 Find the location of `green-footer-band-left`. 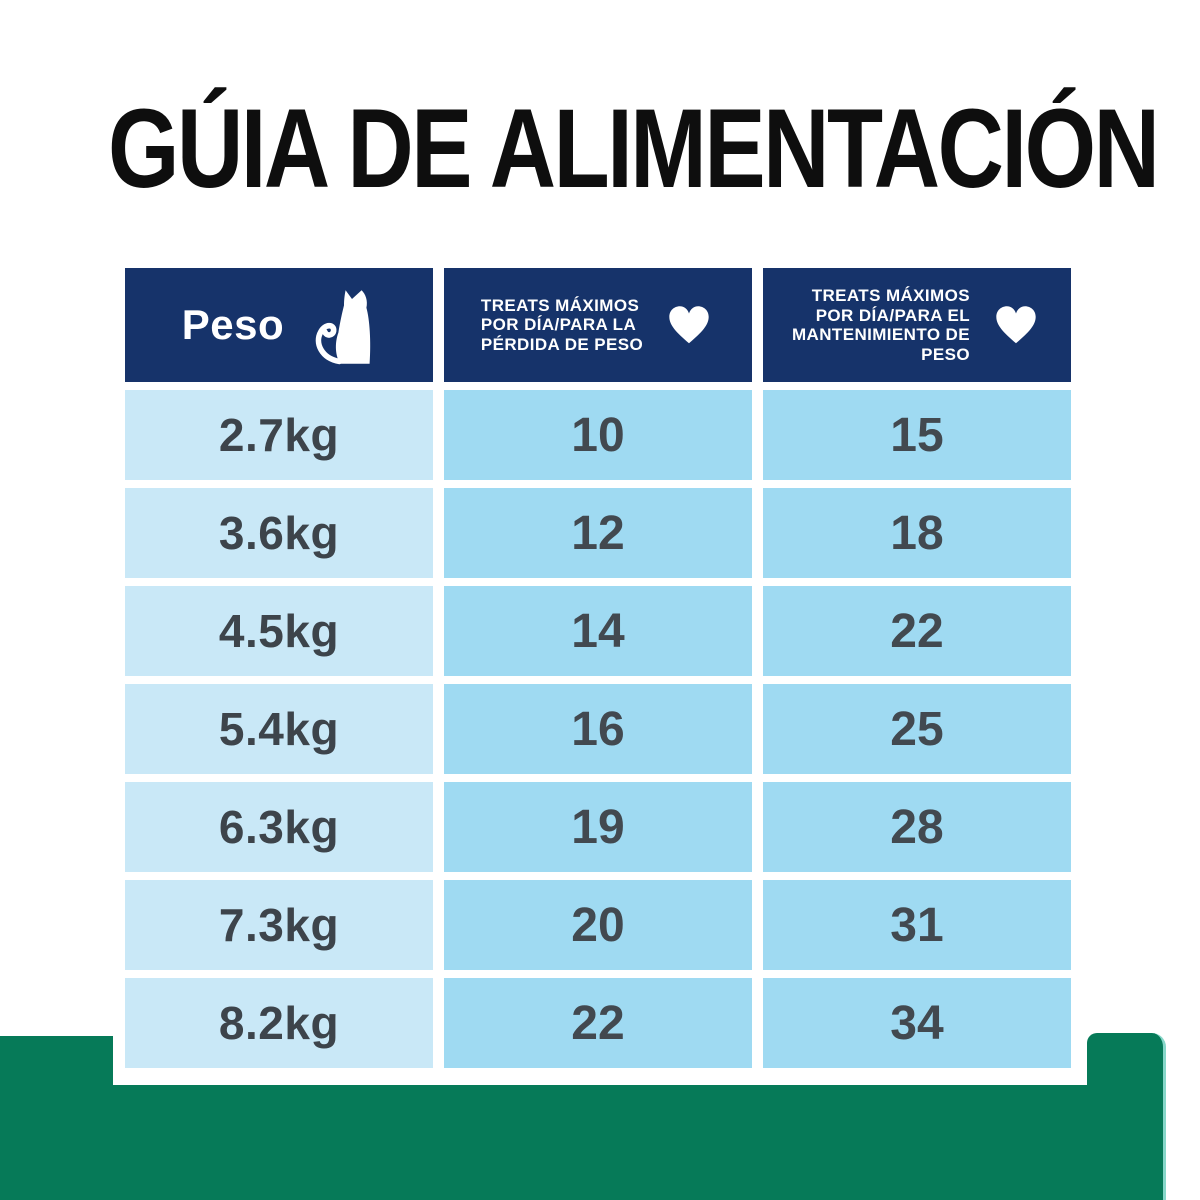

green-footer-band-left is located at coordinates (56, 1066).